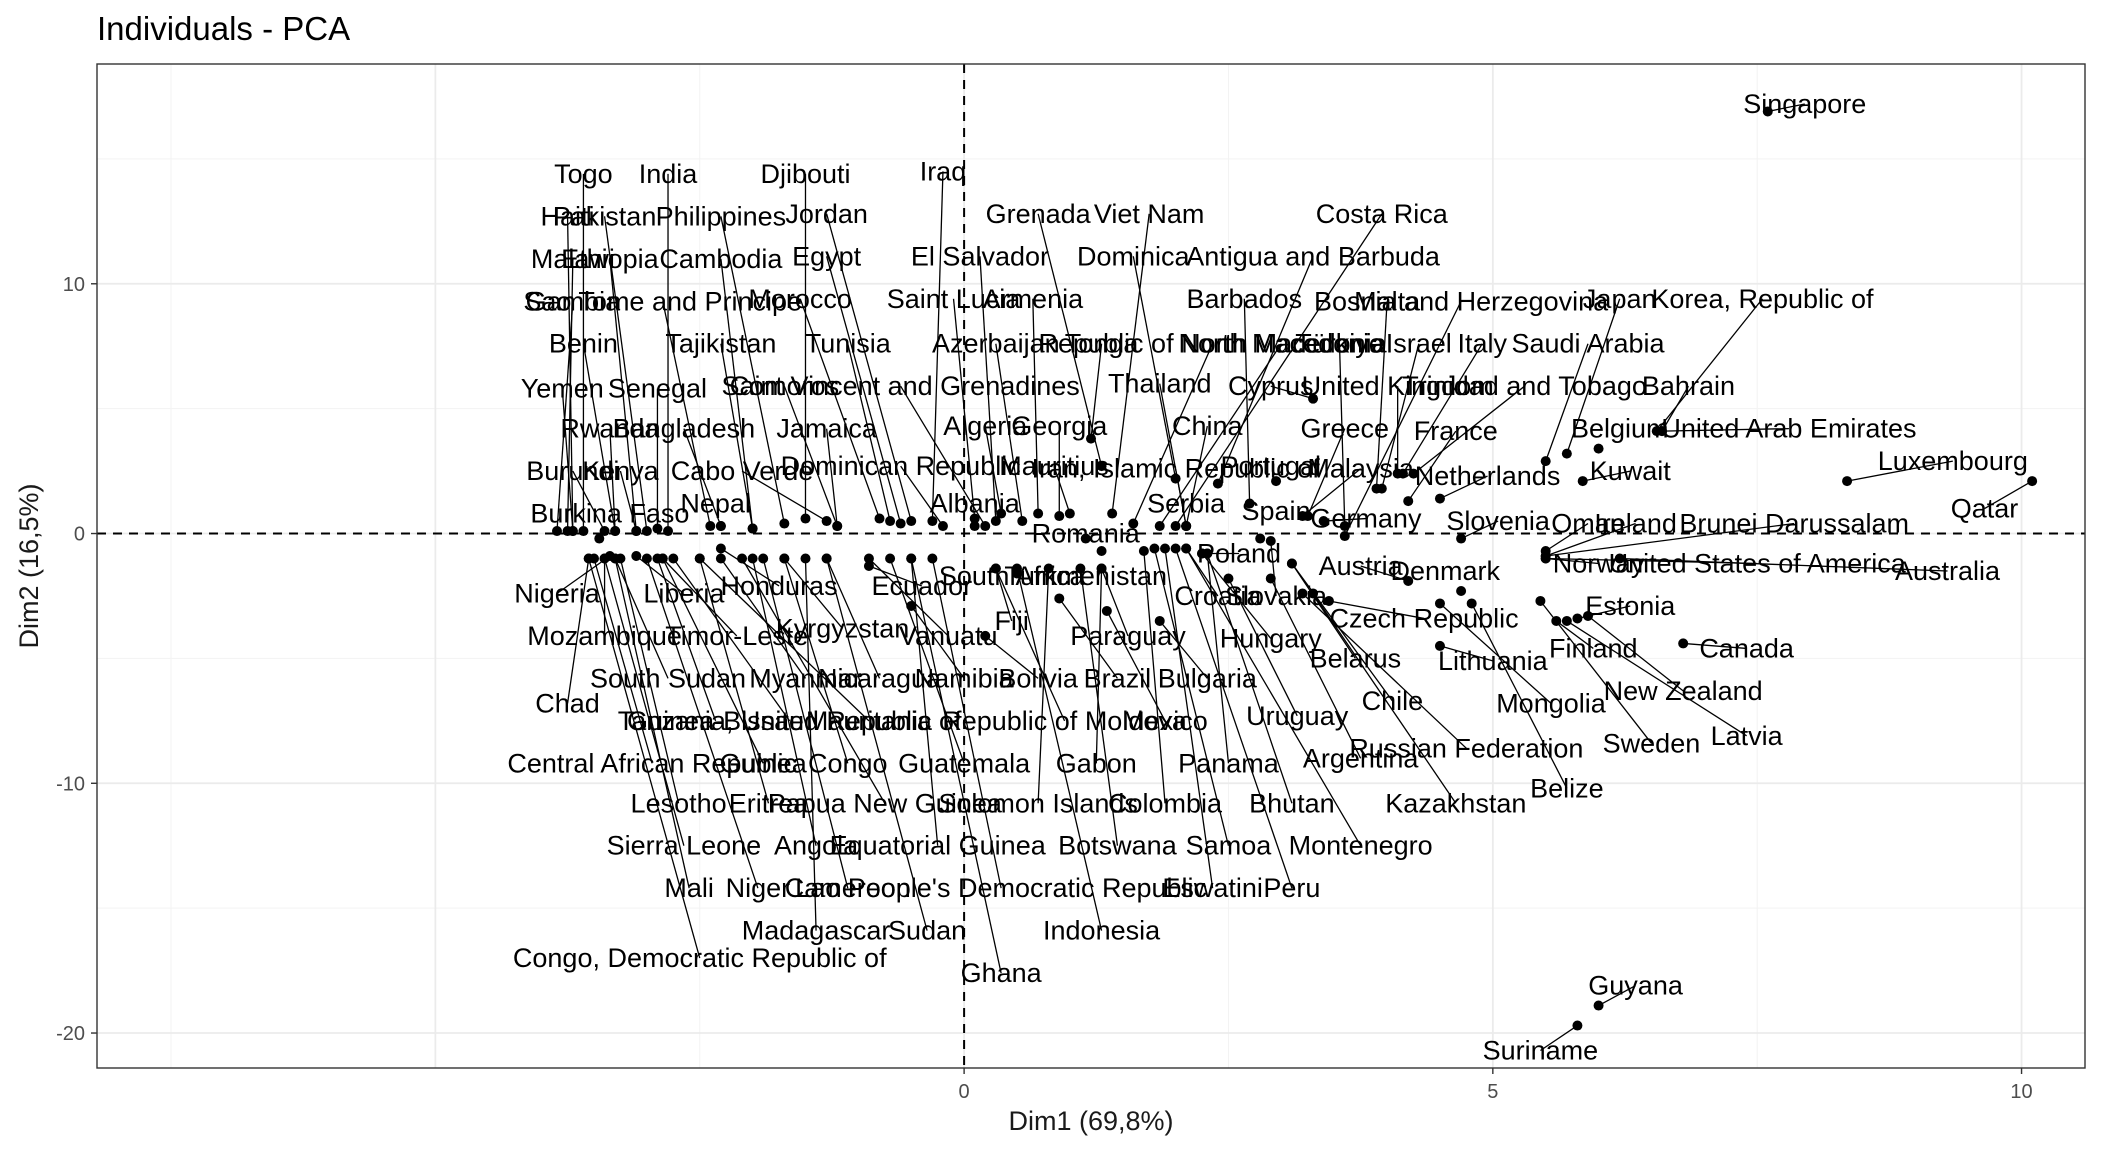  What do you see at coordinates (610, 429) in the screenshot?
I see `point-label: Rwanda` at bounding box center [610, 429].